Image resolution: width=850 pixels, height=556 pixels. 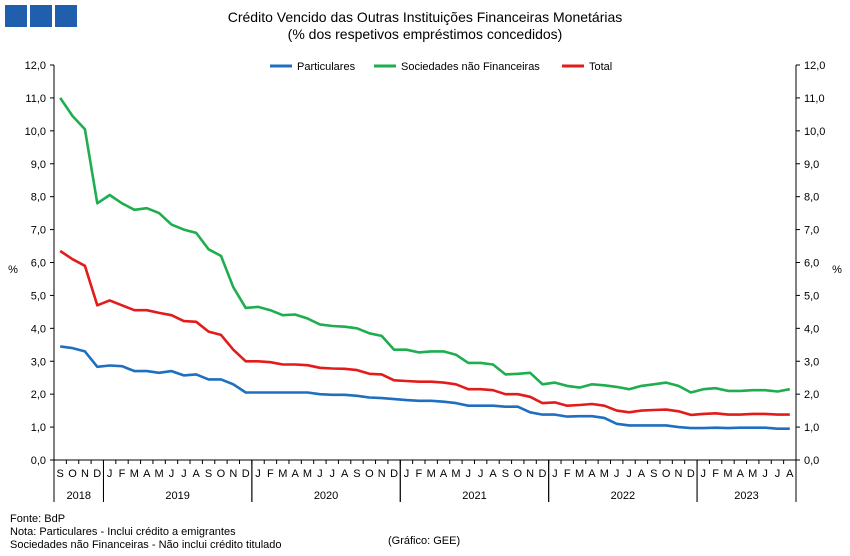 I want to click on legend-label: Particulares, so click(x=326, y=67).